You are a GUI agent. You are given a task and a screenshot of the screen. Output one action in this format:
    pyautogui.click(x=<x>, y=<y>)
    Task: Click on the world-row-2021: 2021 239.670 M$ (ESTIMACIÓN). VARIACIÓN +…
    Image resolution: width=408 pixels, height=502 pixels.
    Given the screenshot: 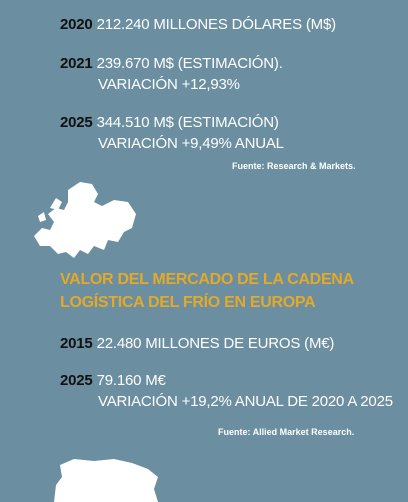 What is the action you would take?
    pyautogui.click(x=230, y=74)
    